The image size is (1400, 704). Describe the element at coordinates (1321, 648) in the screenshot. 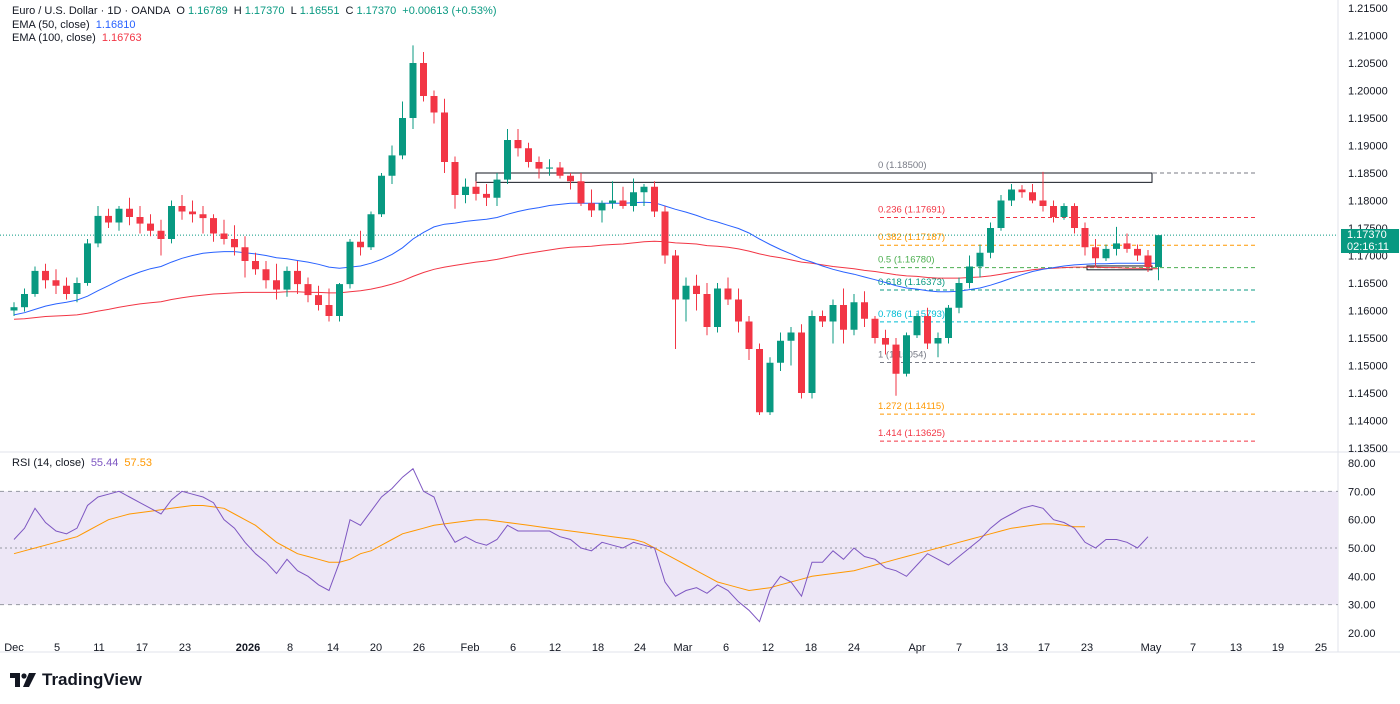

I see `time-tick-label: 25` at that location.